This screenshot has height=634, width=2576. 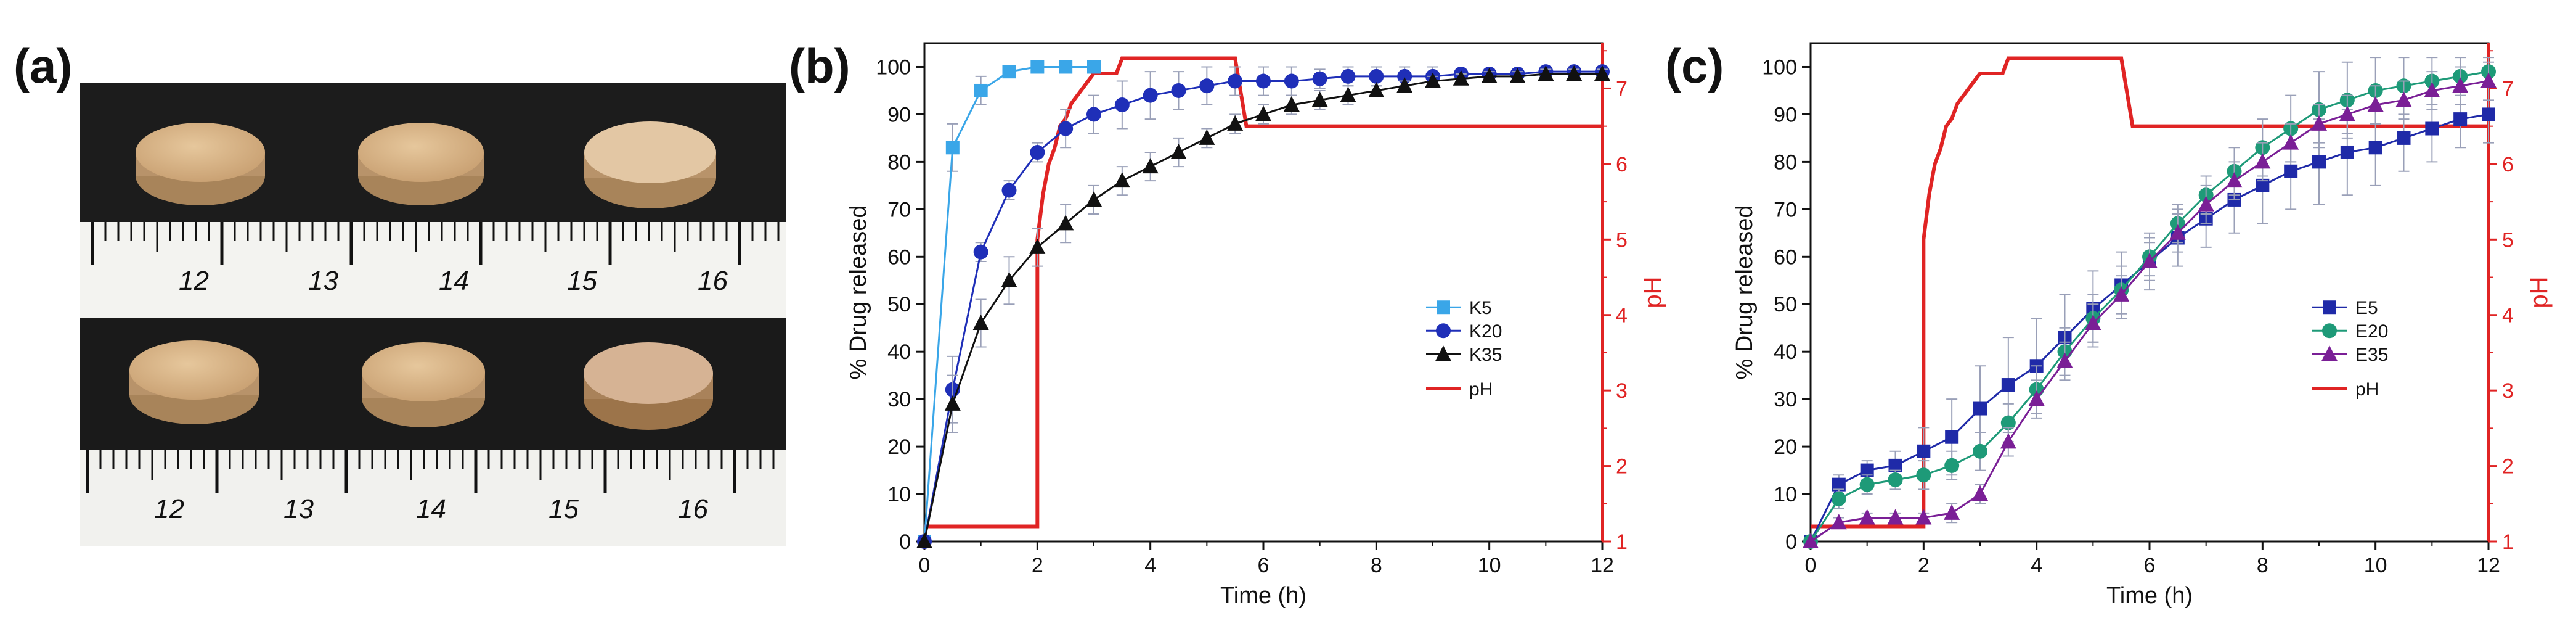 I want to click on ruler-number: 13, so click(x=323, y=281).